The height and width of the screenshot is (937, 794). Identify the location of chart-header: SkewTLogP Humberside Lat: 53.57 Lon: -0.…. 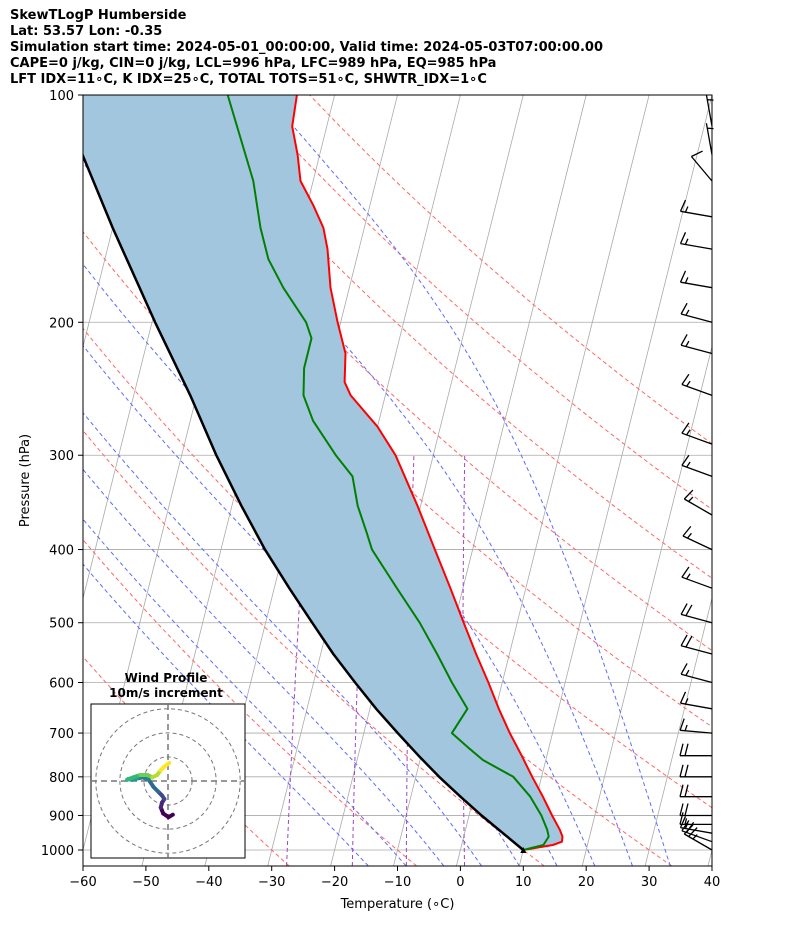
(306, 48).